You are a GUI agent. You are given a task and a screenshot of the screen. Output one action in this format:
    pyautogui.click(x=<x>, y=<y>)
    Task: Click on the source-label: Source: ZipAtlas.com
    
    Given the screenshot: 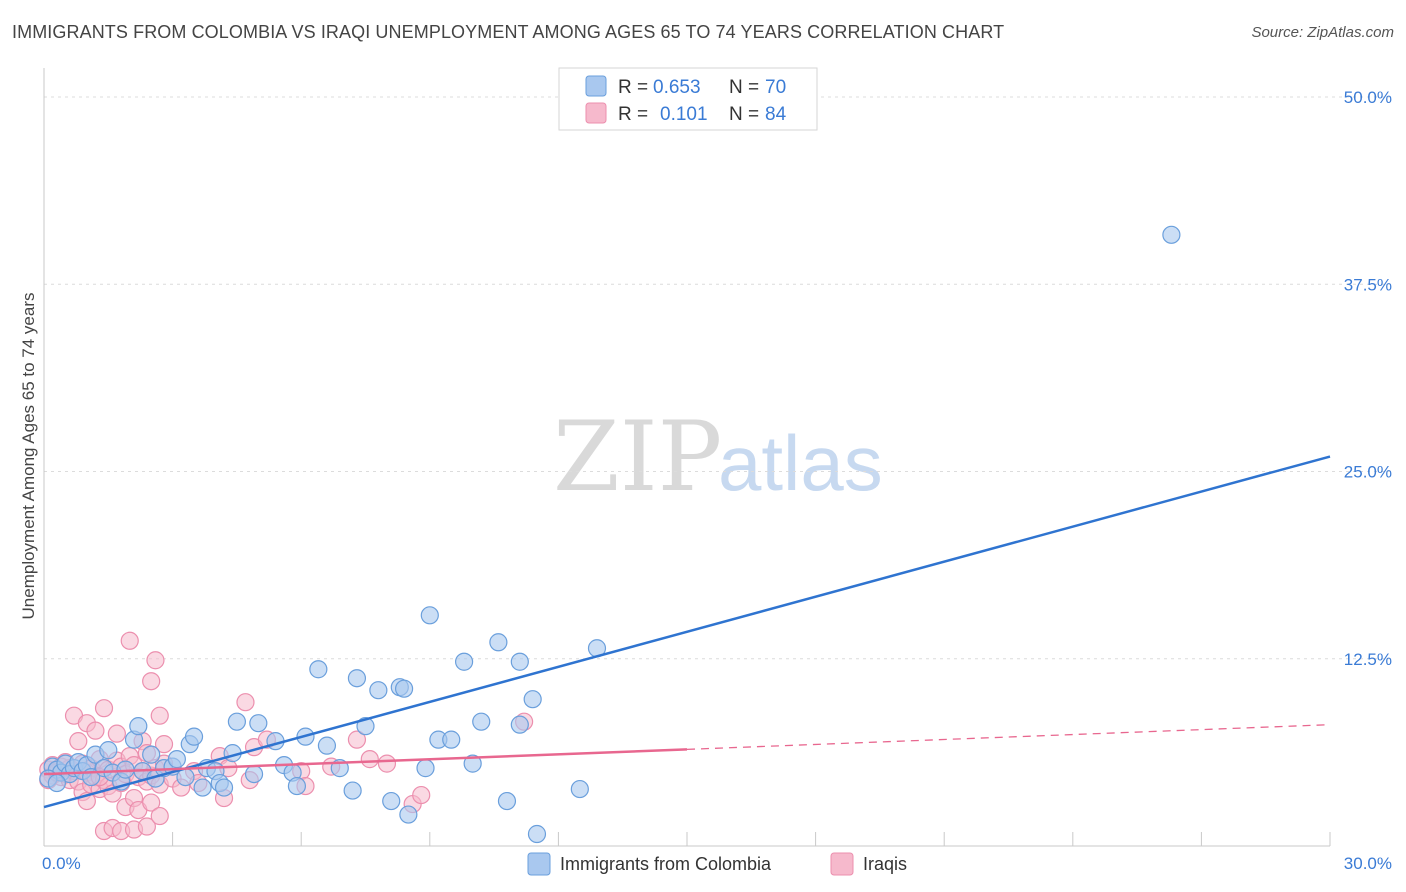 What is the action you would take?
    pyautogui.click(x=1322, y=32)
    